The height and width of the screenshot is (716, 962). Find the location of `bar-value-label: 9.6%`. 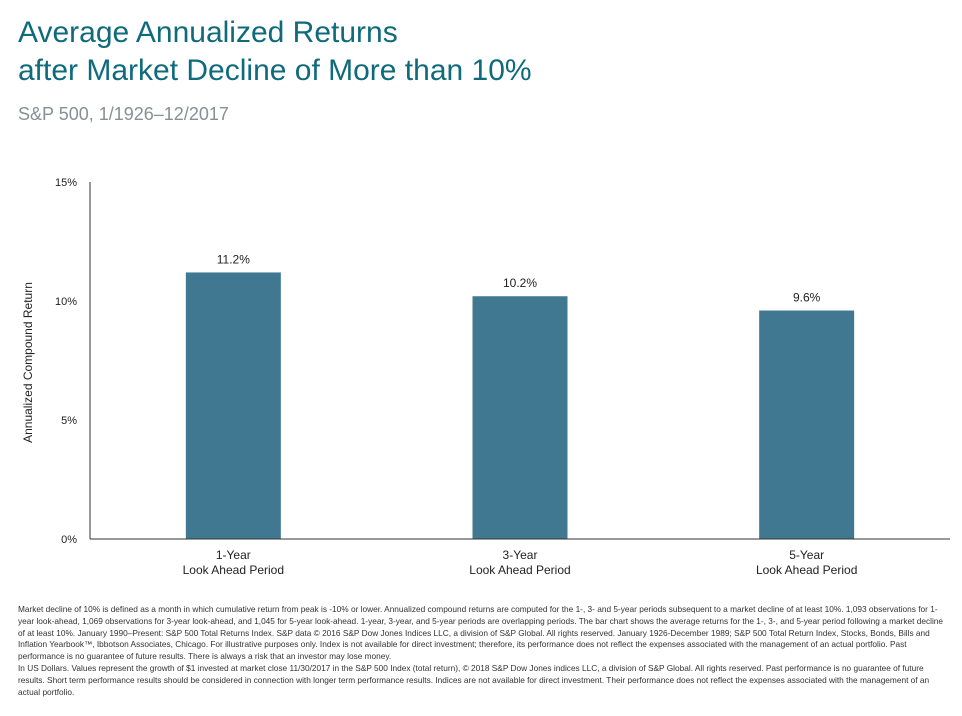

bar-value-label: 9.6% is located at coordinates (807, 298).